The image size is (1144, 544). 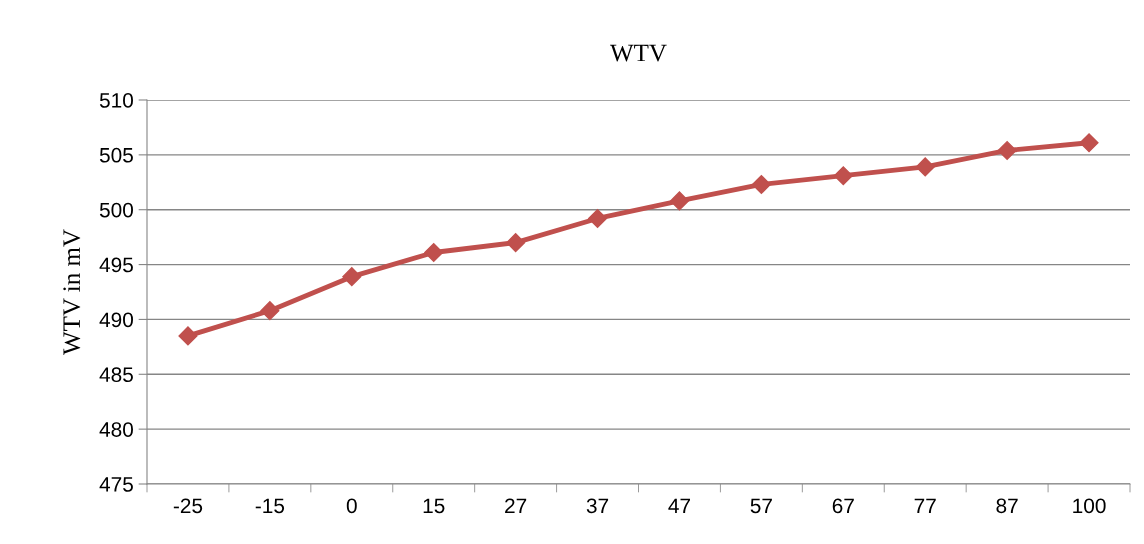 I want to click on x-tick-label: 67, so click(x=843, y=506).